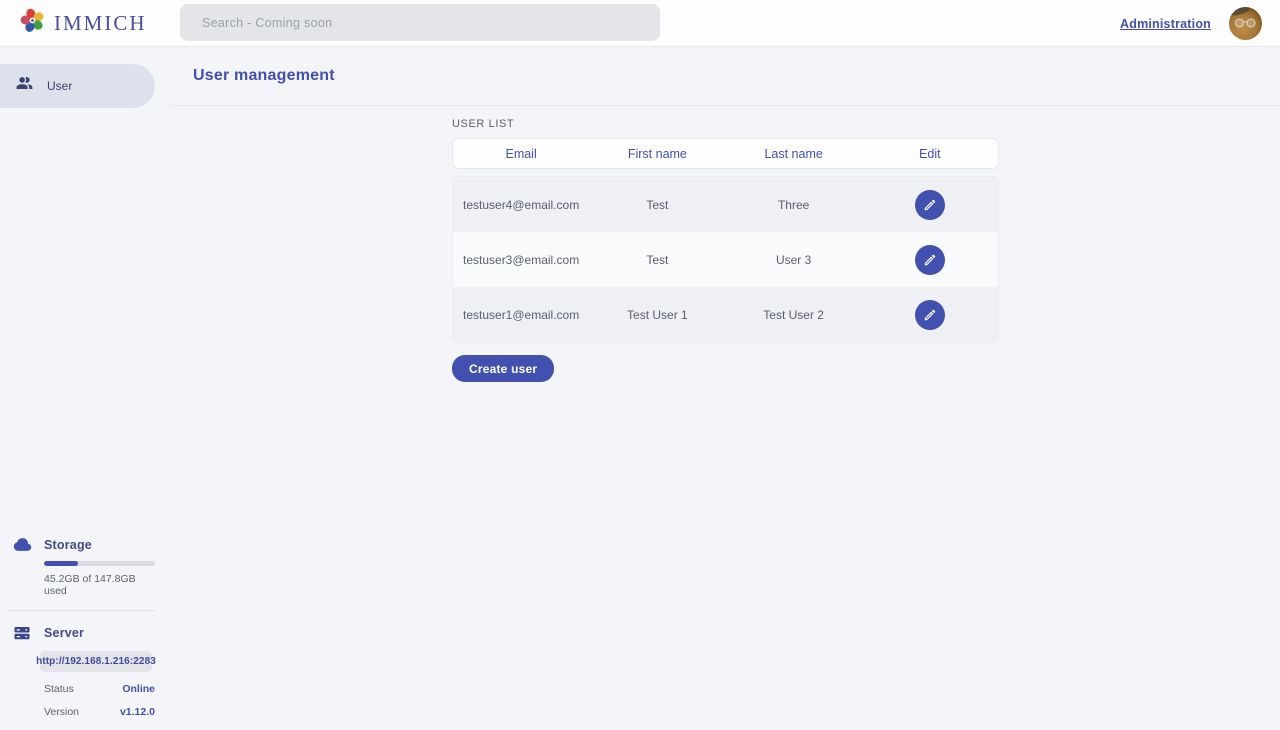 Image resolution: width=1280 pixels, height=730 pixels. Describe the element at coordinates (793, 259) in the screenshot. I see `cell-last-name: User 3` at that location.